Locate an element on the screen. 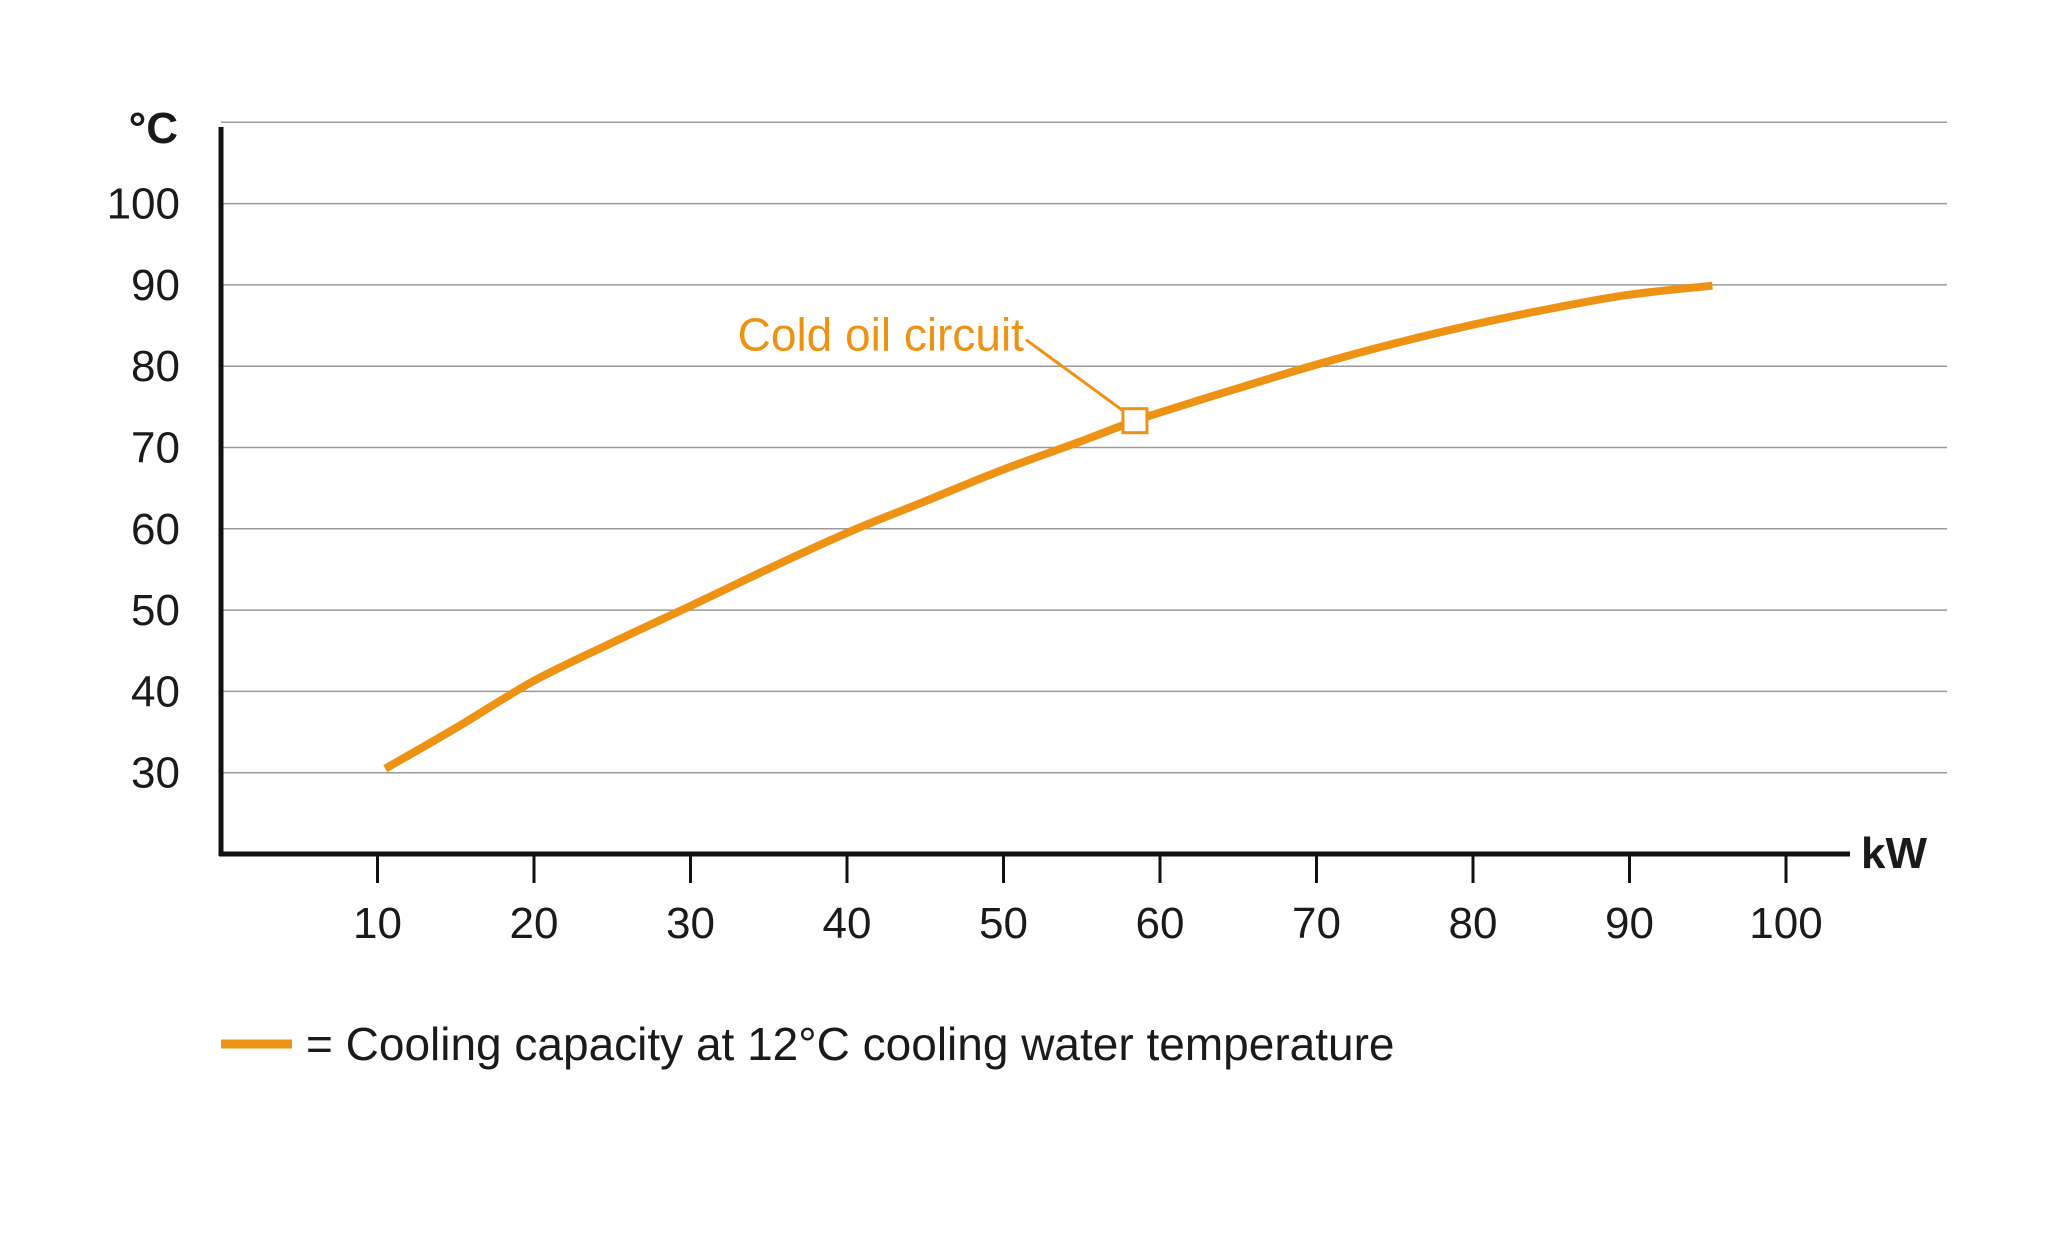 The image size is (2048, 1251). x-tick-label: 50 is located at coordinates (1003, 923).